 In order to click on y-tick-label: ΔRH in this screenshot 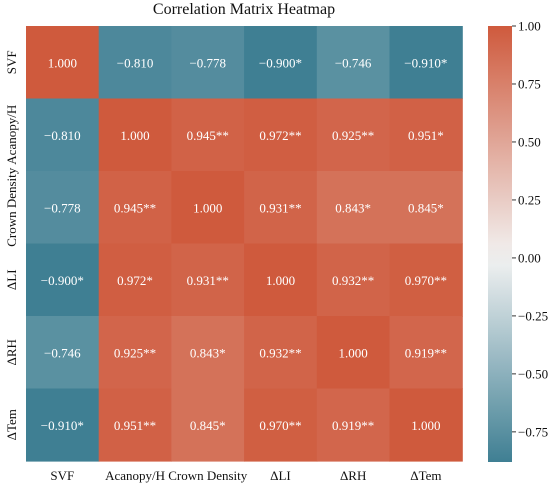, I will do `click(11, 352)`.